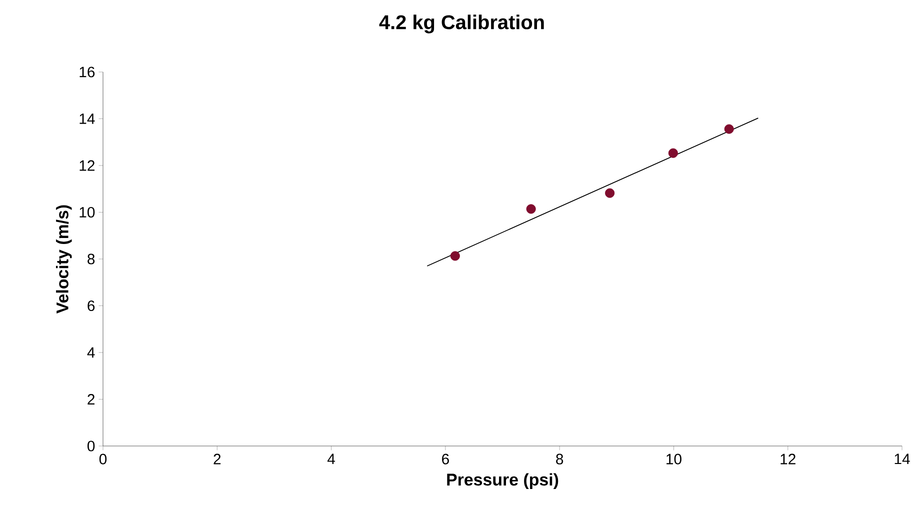 The height and width of the screenshot is (531, 919). What do you see at coordinates (331, 459) in the screenshot?
I see `x-tick-label: 4` at bounding box center [331, 459].